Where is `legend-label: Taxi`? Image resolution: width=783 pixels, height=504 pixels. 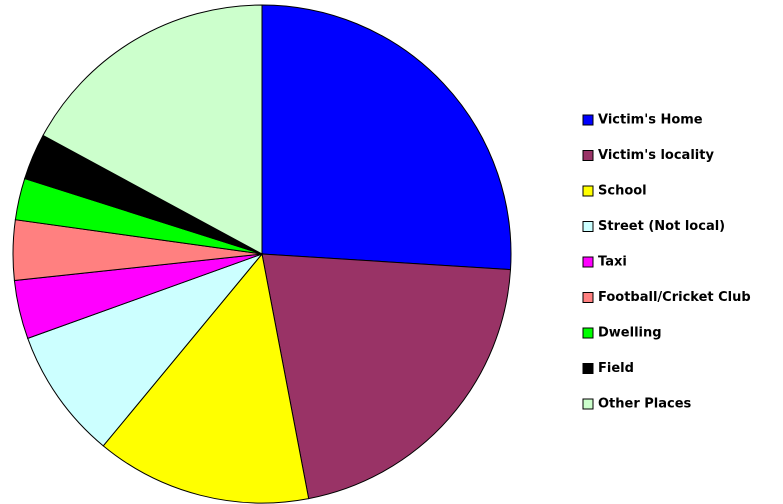 legend-label: Taxi is located at coordinates (612, 262).